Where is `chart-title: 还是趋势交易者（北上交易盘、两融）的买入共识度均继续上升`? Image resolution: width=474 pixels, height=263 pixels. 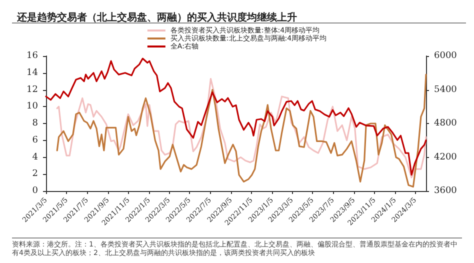 chart-title: 还是趋势交易者（北上交易盘、两融）的买入共识度均继续上升 is located at coordinates (156, 18).